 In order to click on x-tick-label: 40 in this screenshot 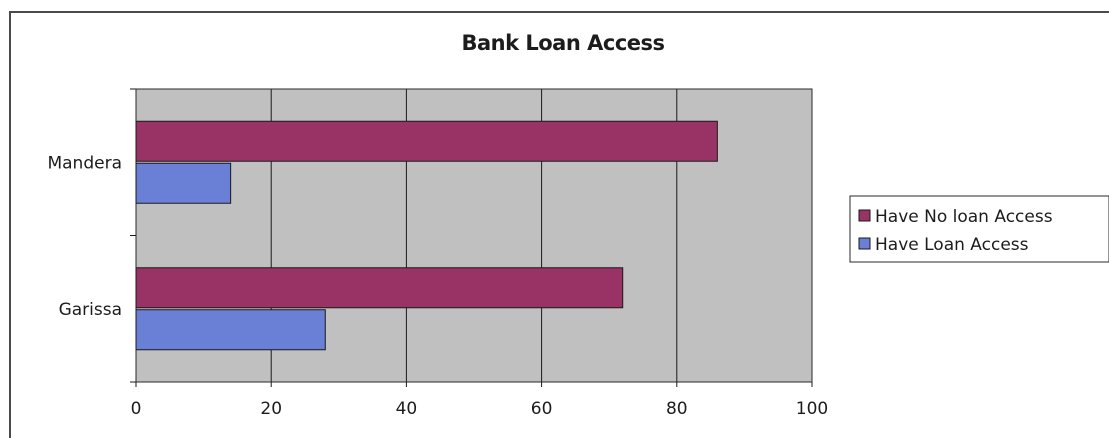, I will do `click(407, 409)`.